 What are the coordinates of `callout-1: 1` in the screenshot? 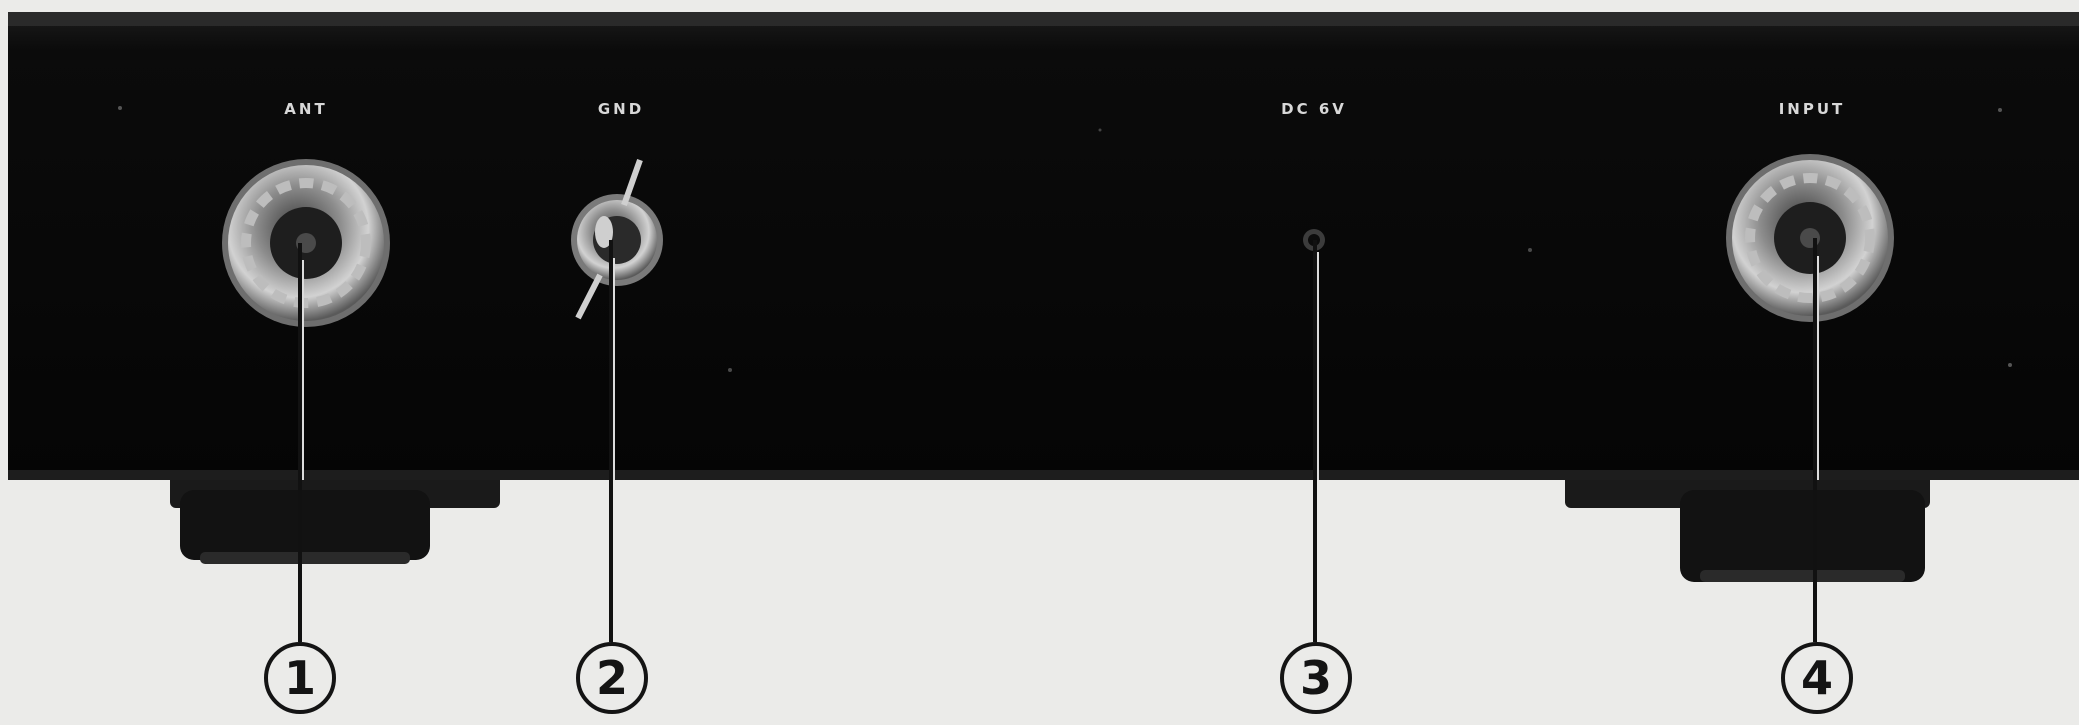 It's located at (300, 678).